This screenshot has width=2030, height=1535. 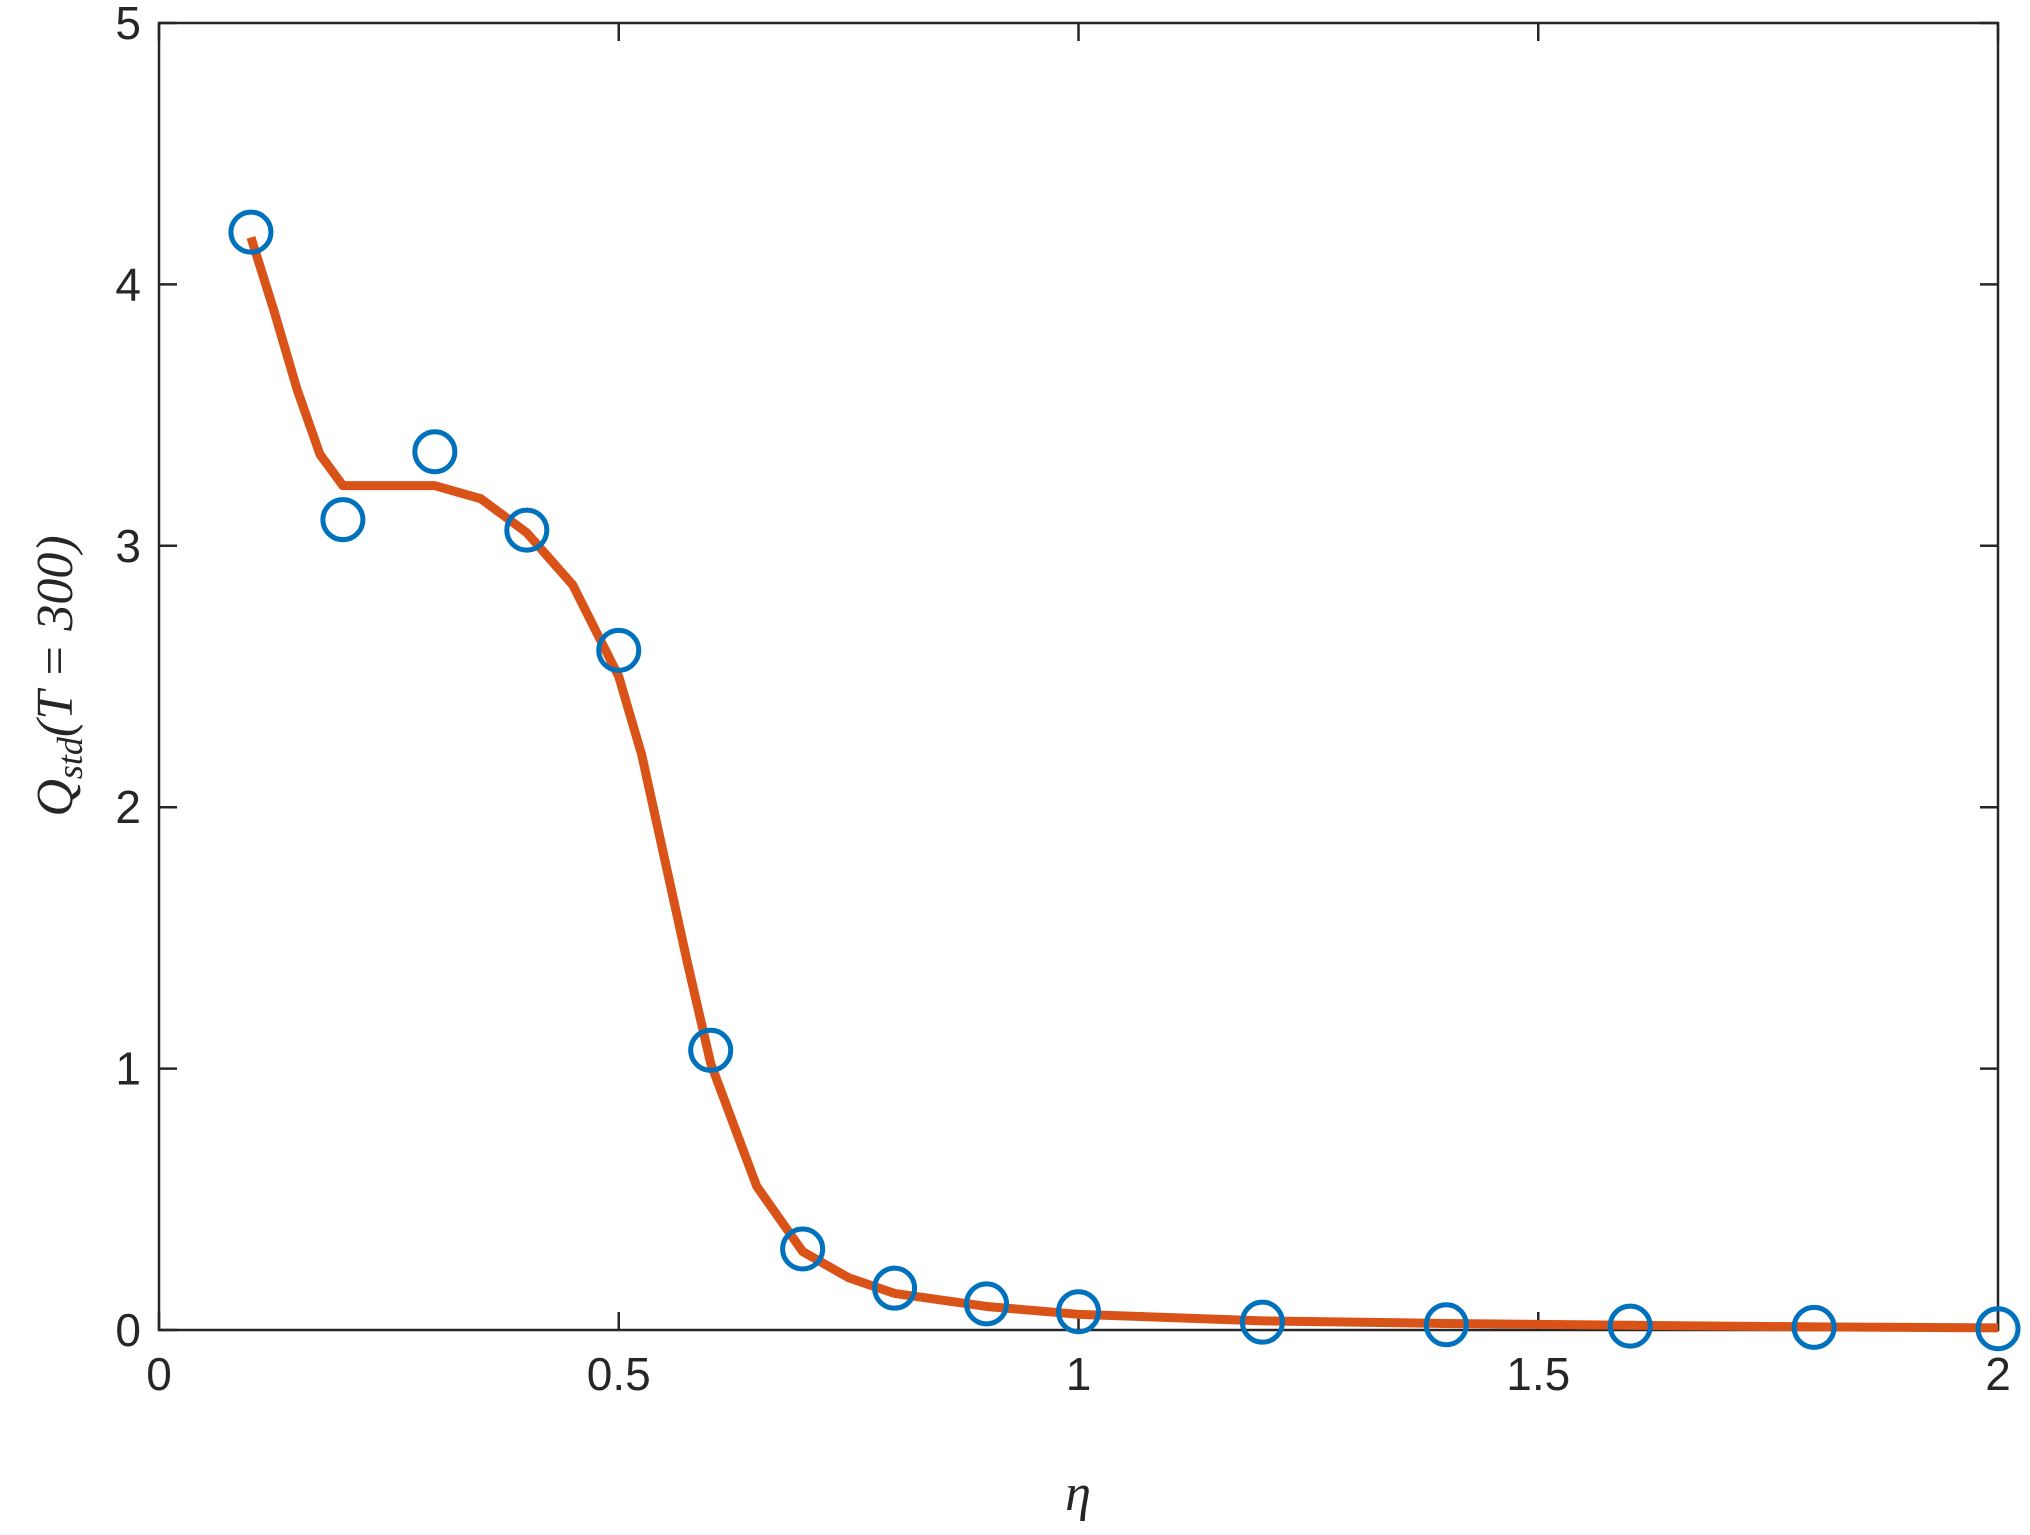 I want to click on x-tick-label: 0, so click(x=159, y=1374).